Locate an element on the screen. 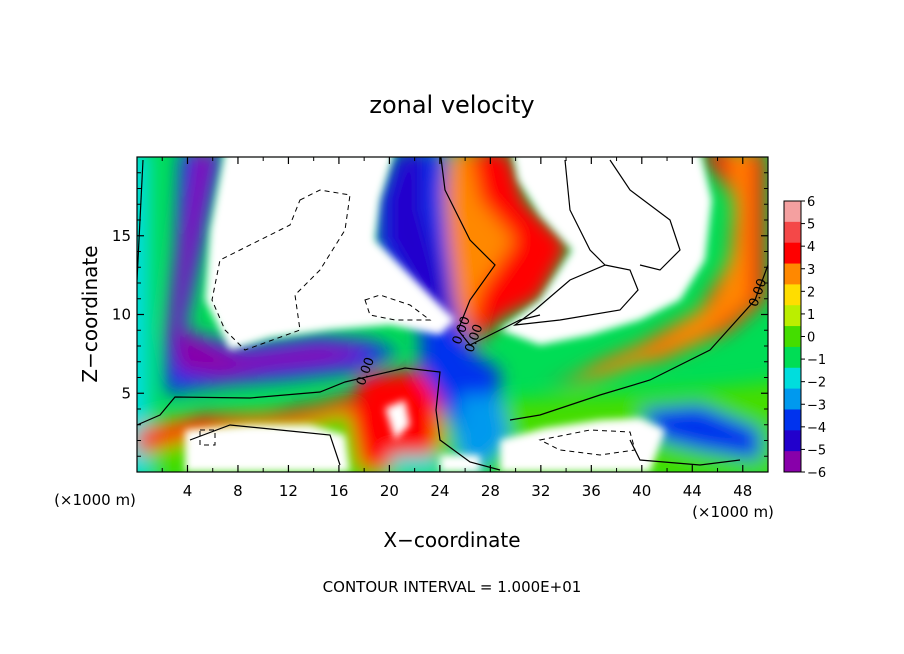 The width and height of the screenshot is (904, 654). contour-interval-footer: CONTOUR INTERVAL = 1.000E+01 is located at coordinates (452, 587).